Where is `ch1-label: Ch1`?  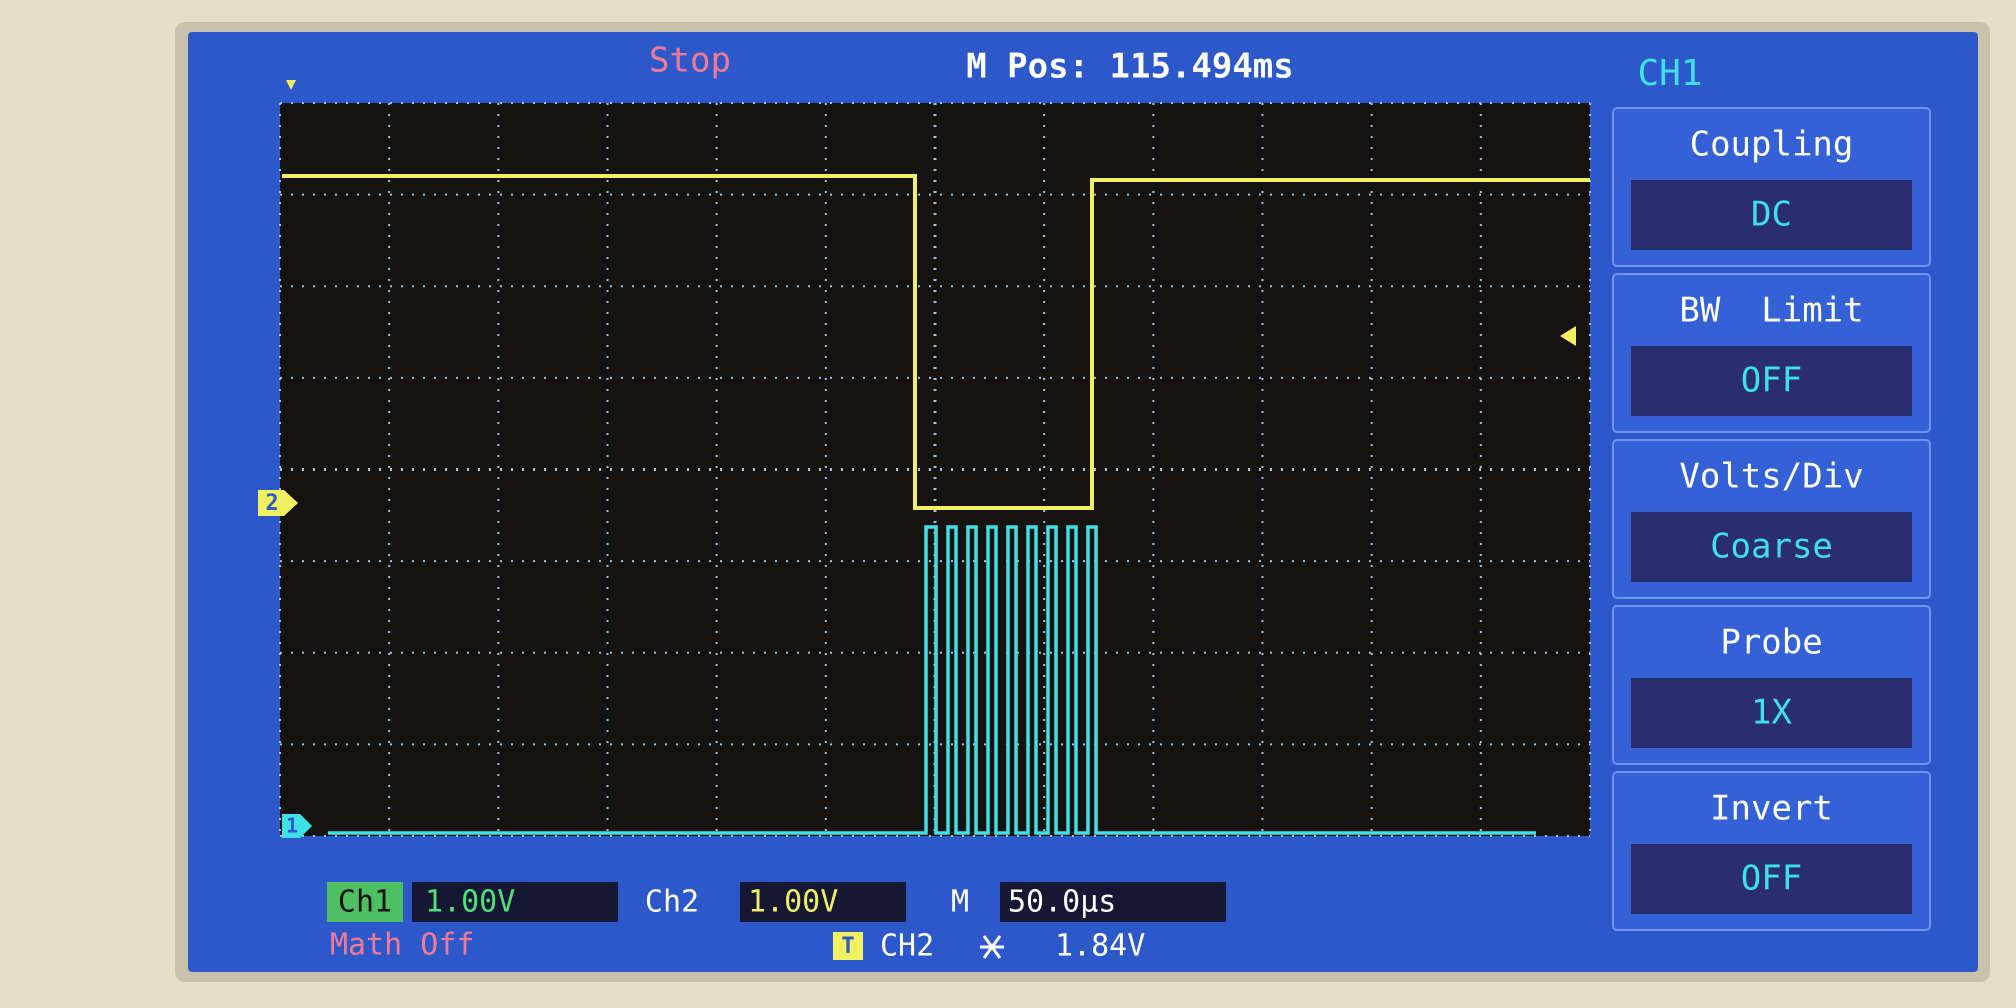
ch1-label: Ch1 is located at coordinates (365, 902).